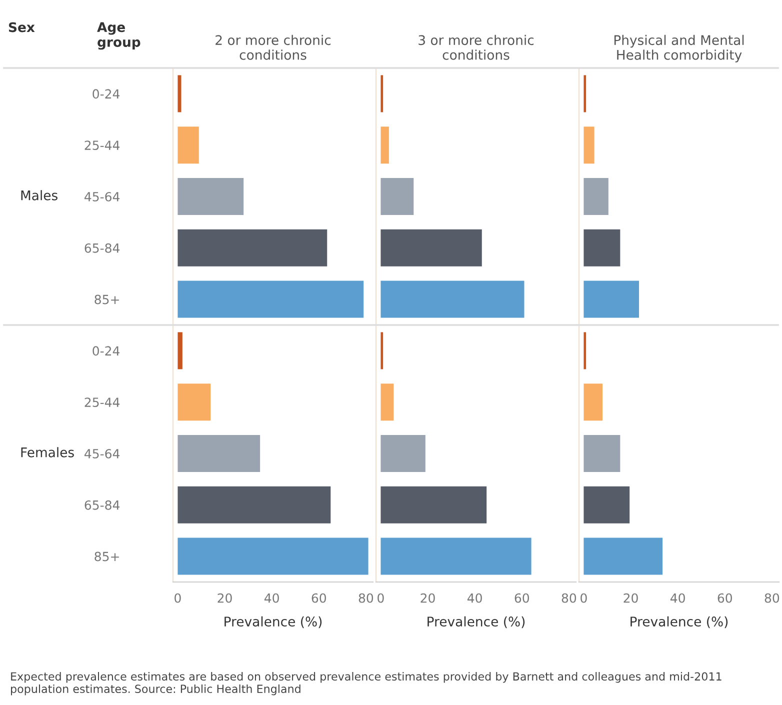 This screenshot has height=705, width=782. I want to click on text: Females, so click(47, 452).